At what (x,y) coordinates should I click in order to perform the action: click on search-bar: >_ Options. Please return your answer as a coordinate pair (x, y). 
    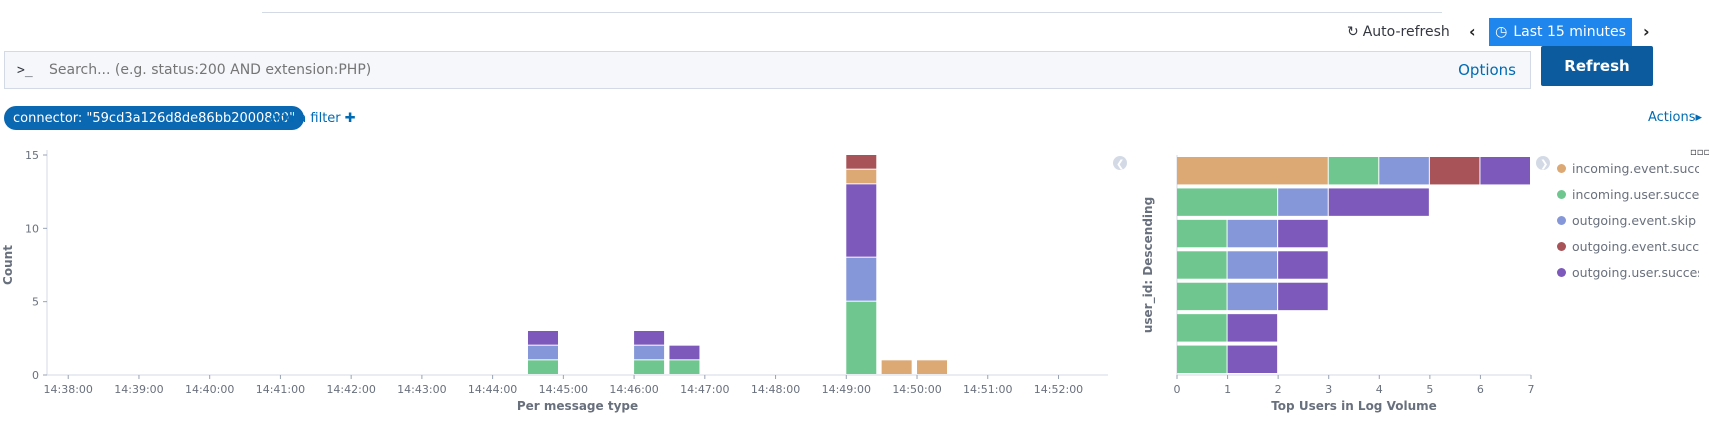
    Looking at the image, I should click on (767, 70).